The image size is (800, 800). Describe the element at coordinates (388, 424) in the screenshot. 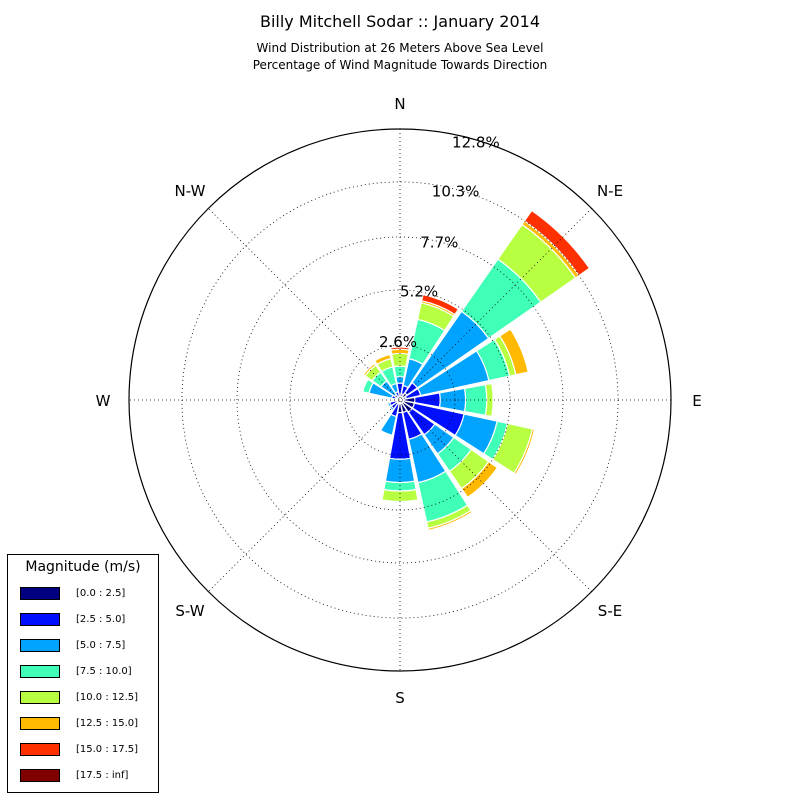

I see `windrose-bar-202.5-bin-2` at that location.